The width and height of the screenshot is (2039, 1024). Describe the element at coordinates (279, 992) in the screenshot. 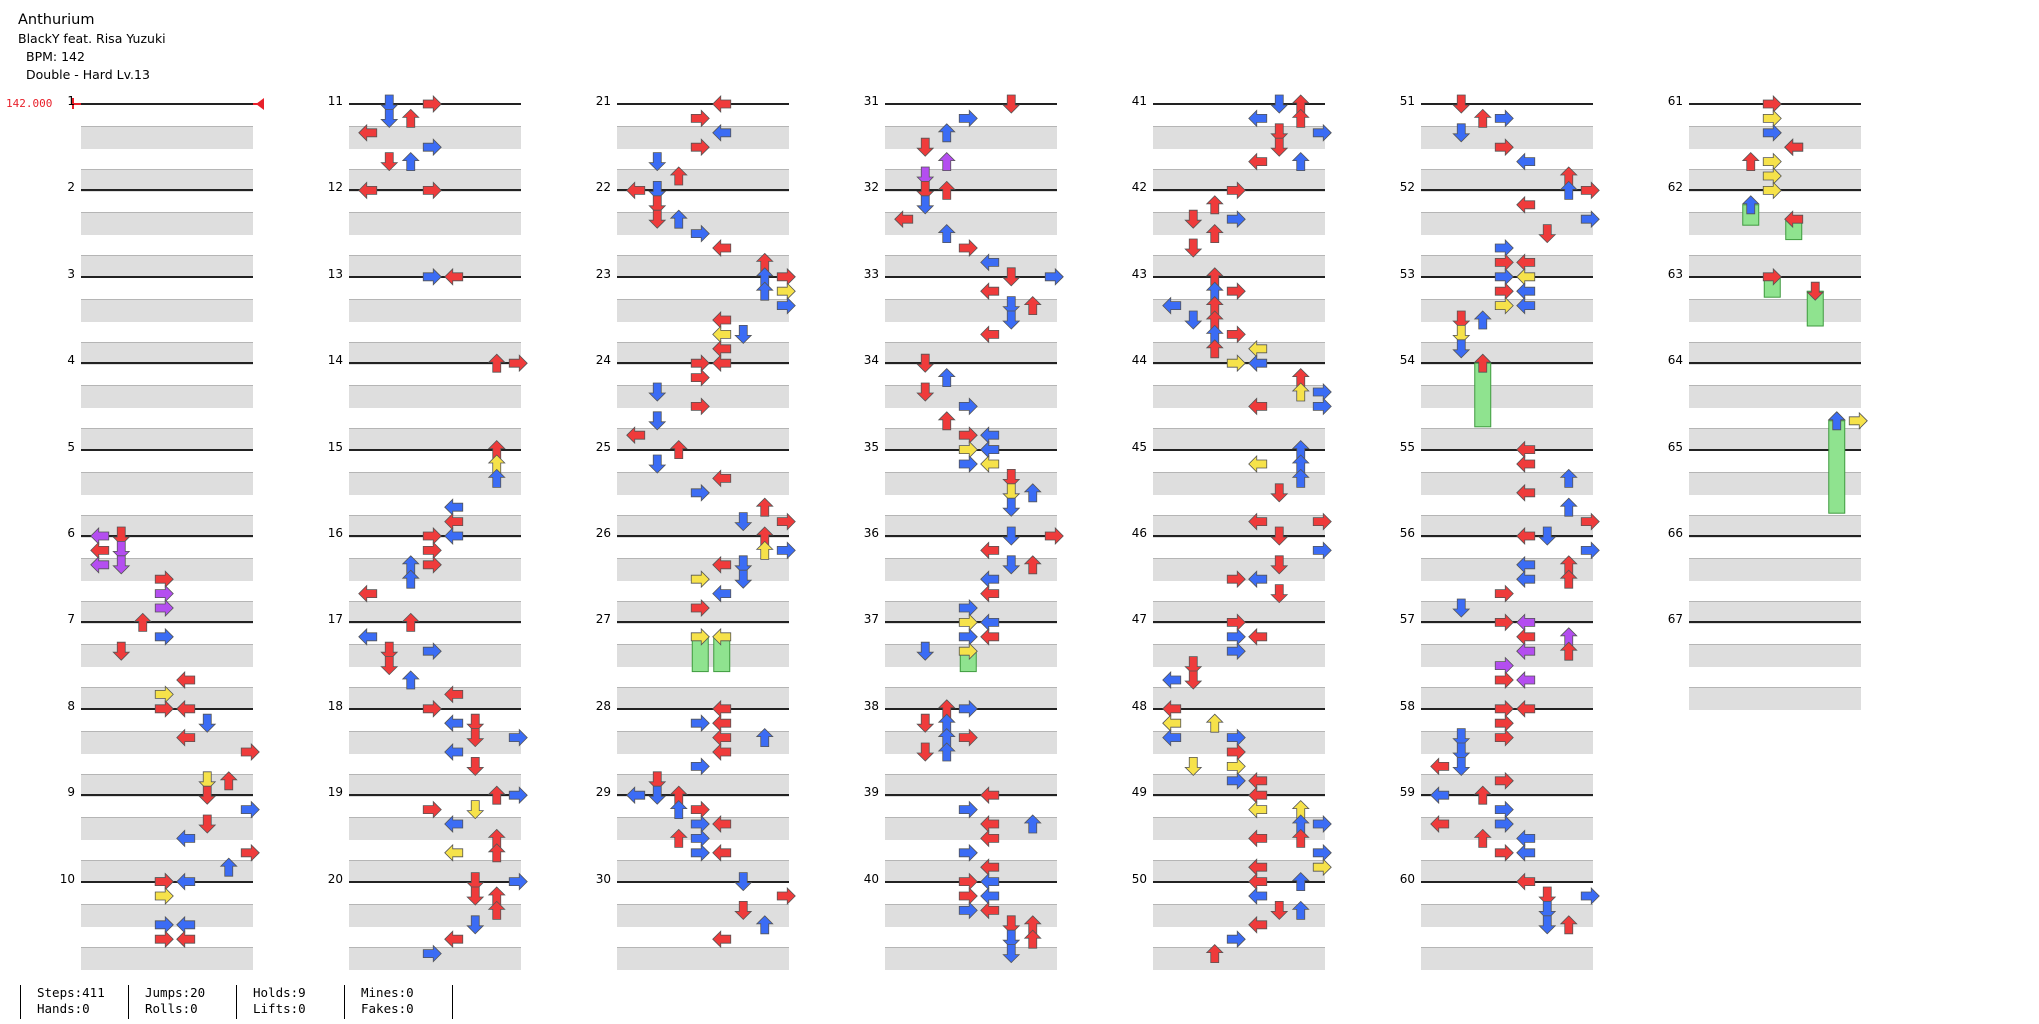

I see `stat-holds: Holds:9` at that location.